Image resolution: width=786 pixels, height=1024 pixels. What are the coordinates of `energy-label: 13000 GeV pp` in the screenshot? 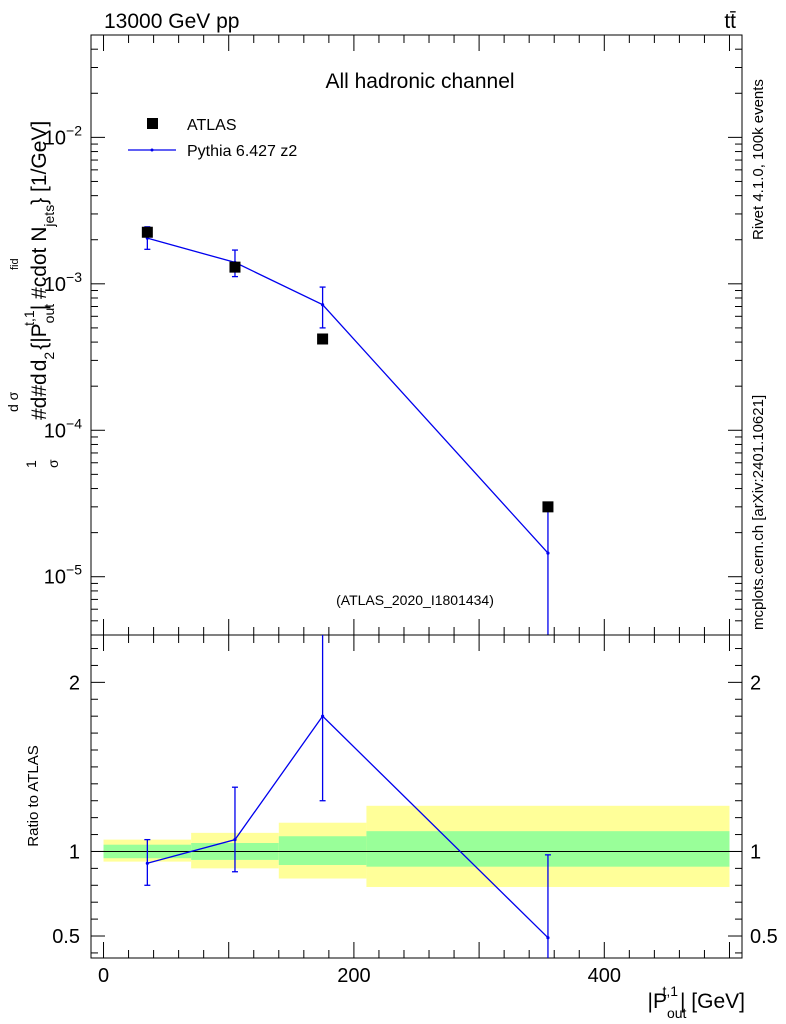 It's located at (171, 21).